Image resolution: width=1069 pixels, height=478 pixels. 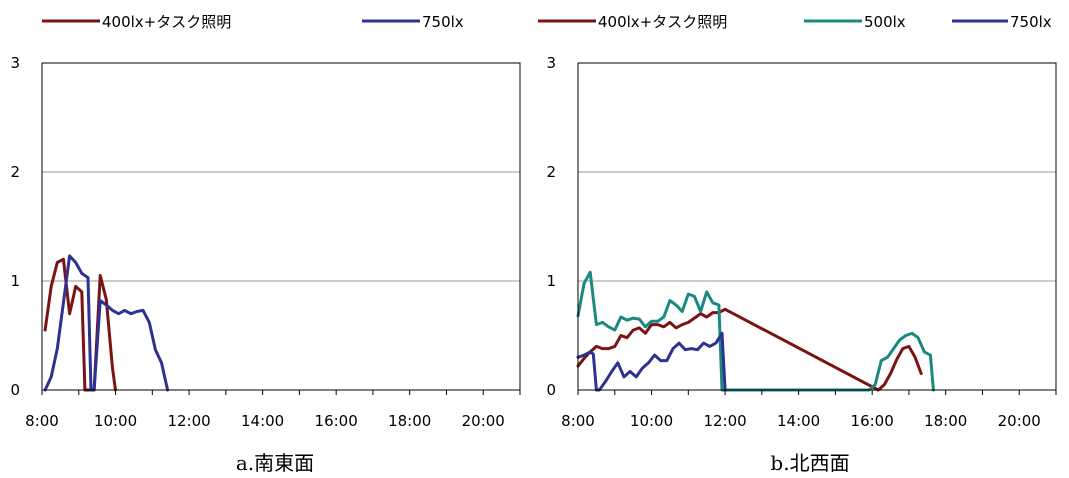 What do you see at coordinates (795, 22) in the screenshot?
I see `legend-b: 400lx+タスク照明 500lx 750lx` at bounding box center [795, 22].